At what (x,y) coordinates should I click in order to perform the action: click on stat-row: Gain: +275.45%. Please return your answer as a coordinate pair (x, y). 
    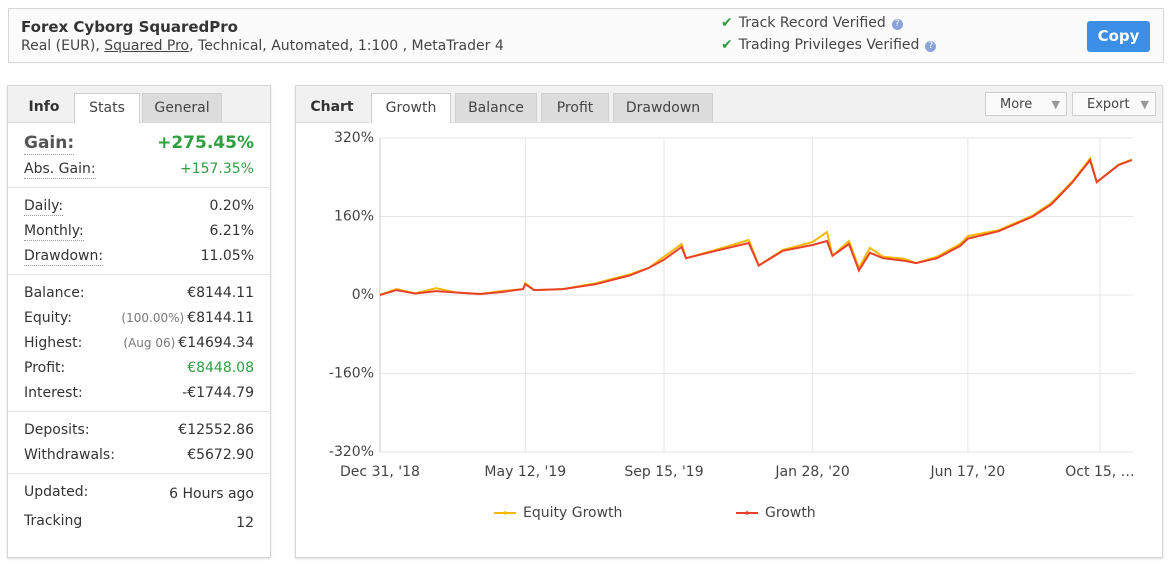
    Looking at the image, I should click on (139, 143).